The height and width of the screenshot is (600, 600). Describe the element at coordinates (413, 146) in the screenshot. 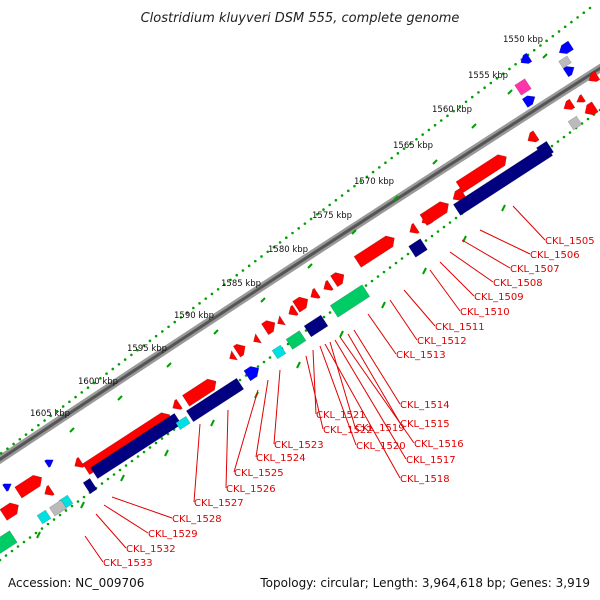

I see `kbp-label: 1565 kbp` at that location.